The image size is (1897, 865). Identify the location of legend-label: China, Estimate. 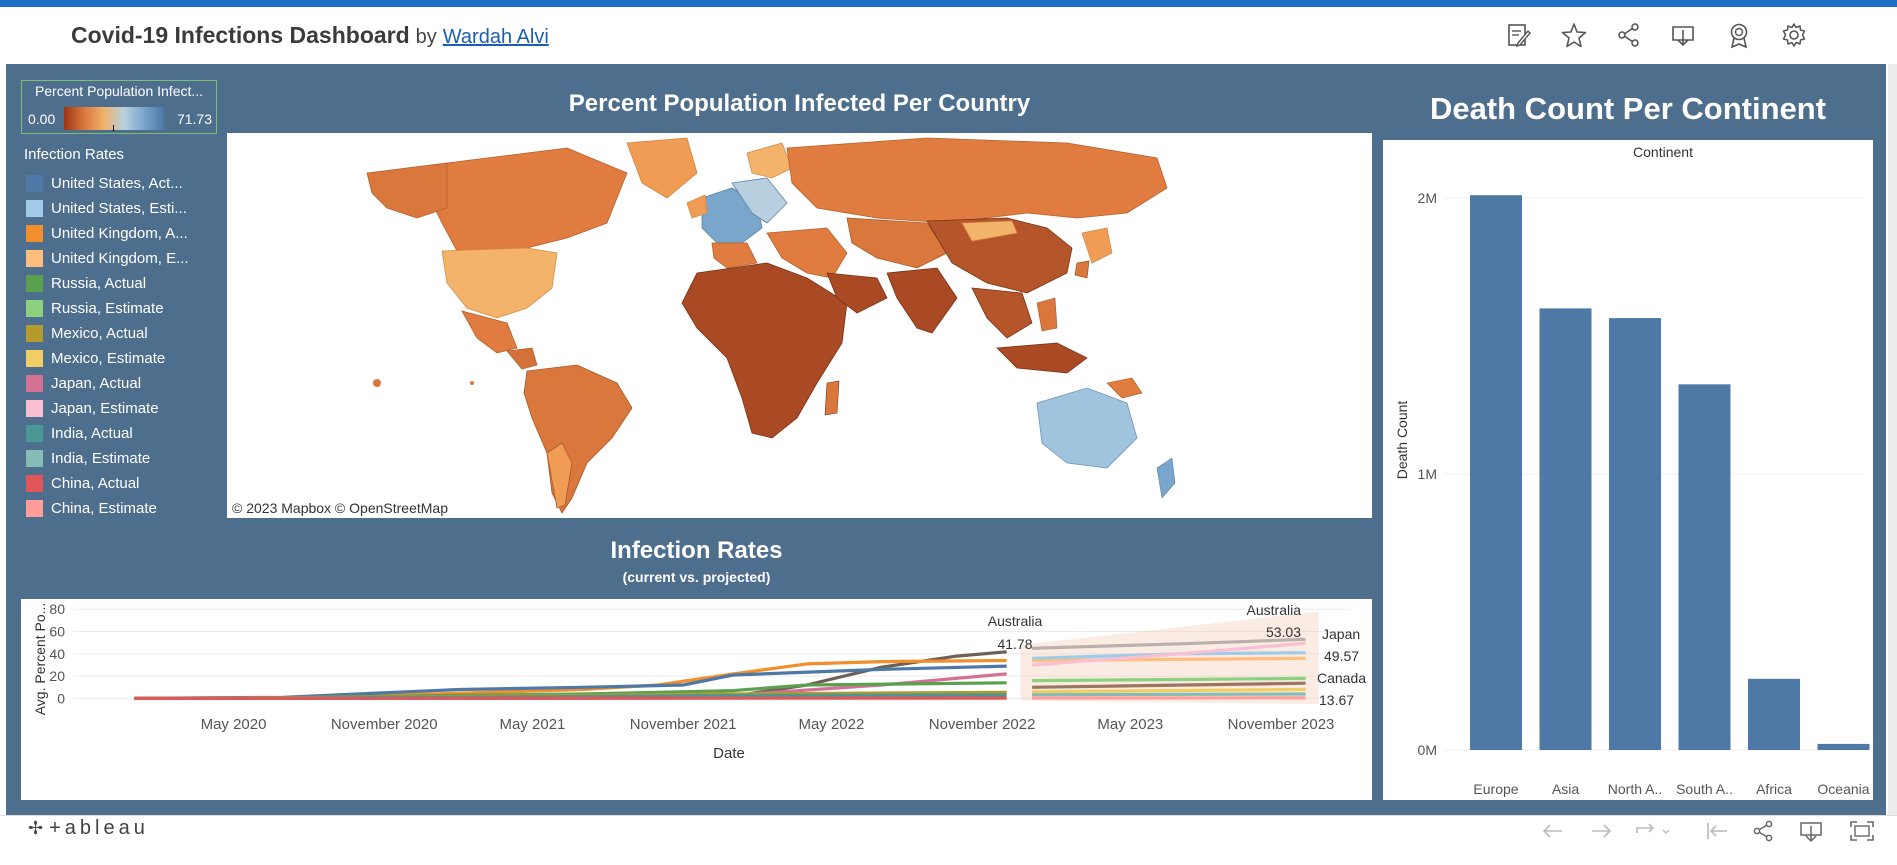
(104, 508).